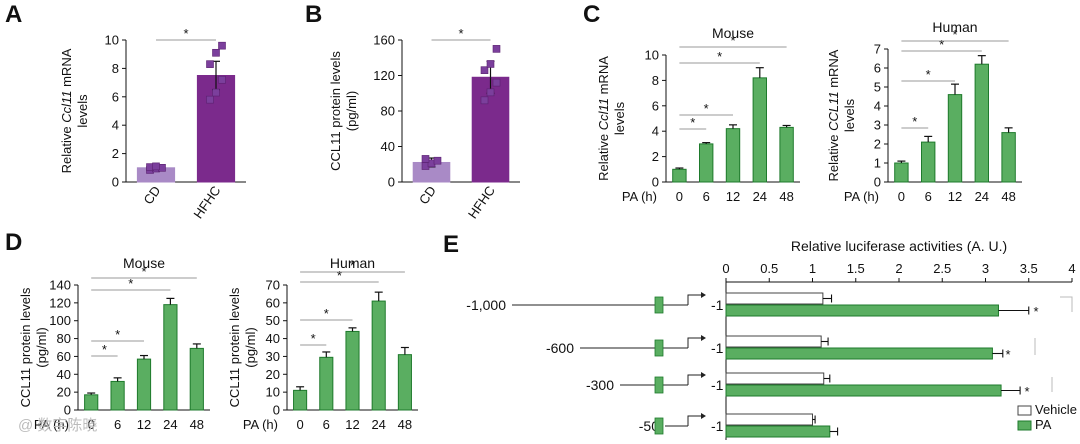 The height and width of the screenshot is (444, 1080). Describe the element at coordinates (388, 111) in the screenshot. I see `y-tick-label: 80` at that location.